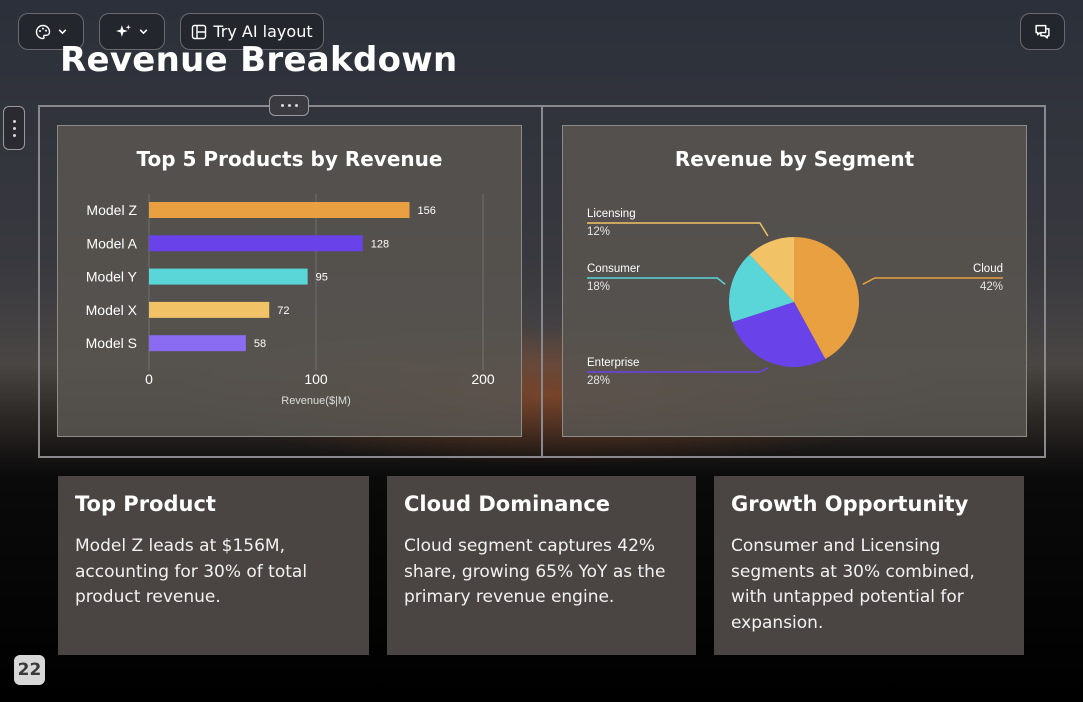 The image size is (1083, 702). I want to click on pie-percent-label: 28%, so click(598, 381).